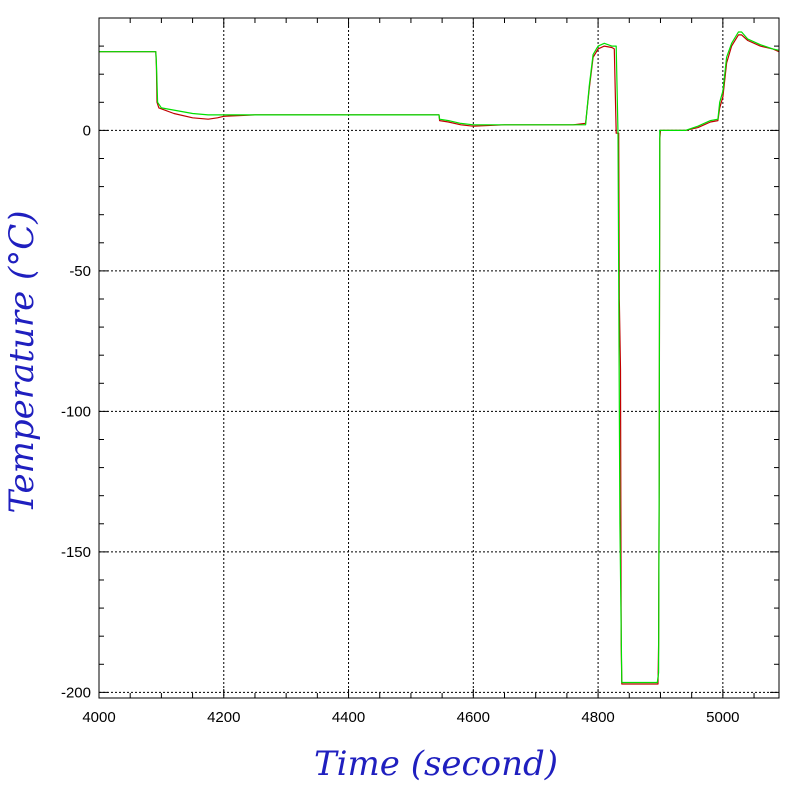 The width and height of the screenshot is (797, 797). Describe the element at coordinates (722, 717) in the screenshot. I see `x-tick-label: 5000` at that location.